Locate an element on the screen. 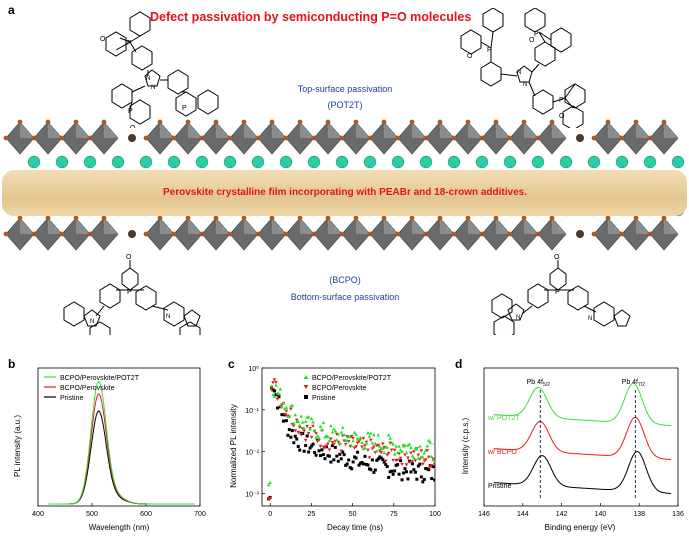 The height and width of the screenshot is (539, 689). chart-b-xtick-label: 500 is located at coordinates (92, 514).